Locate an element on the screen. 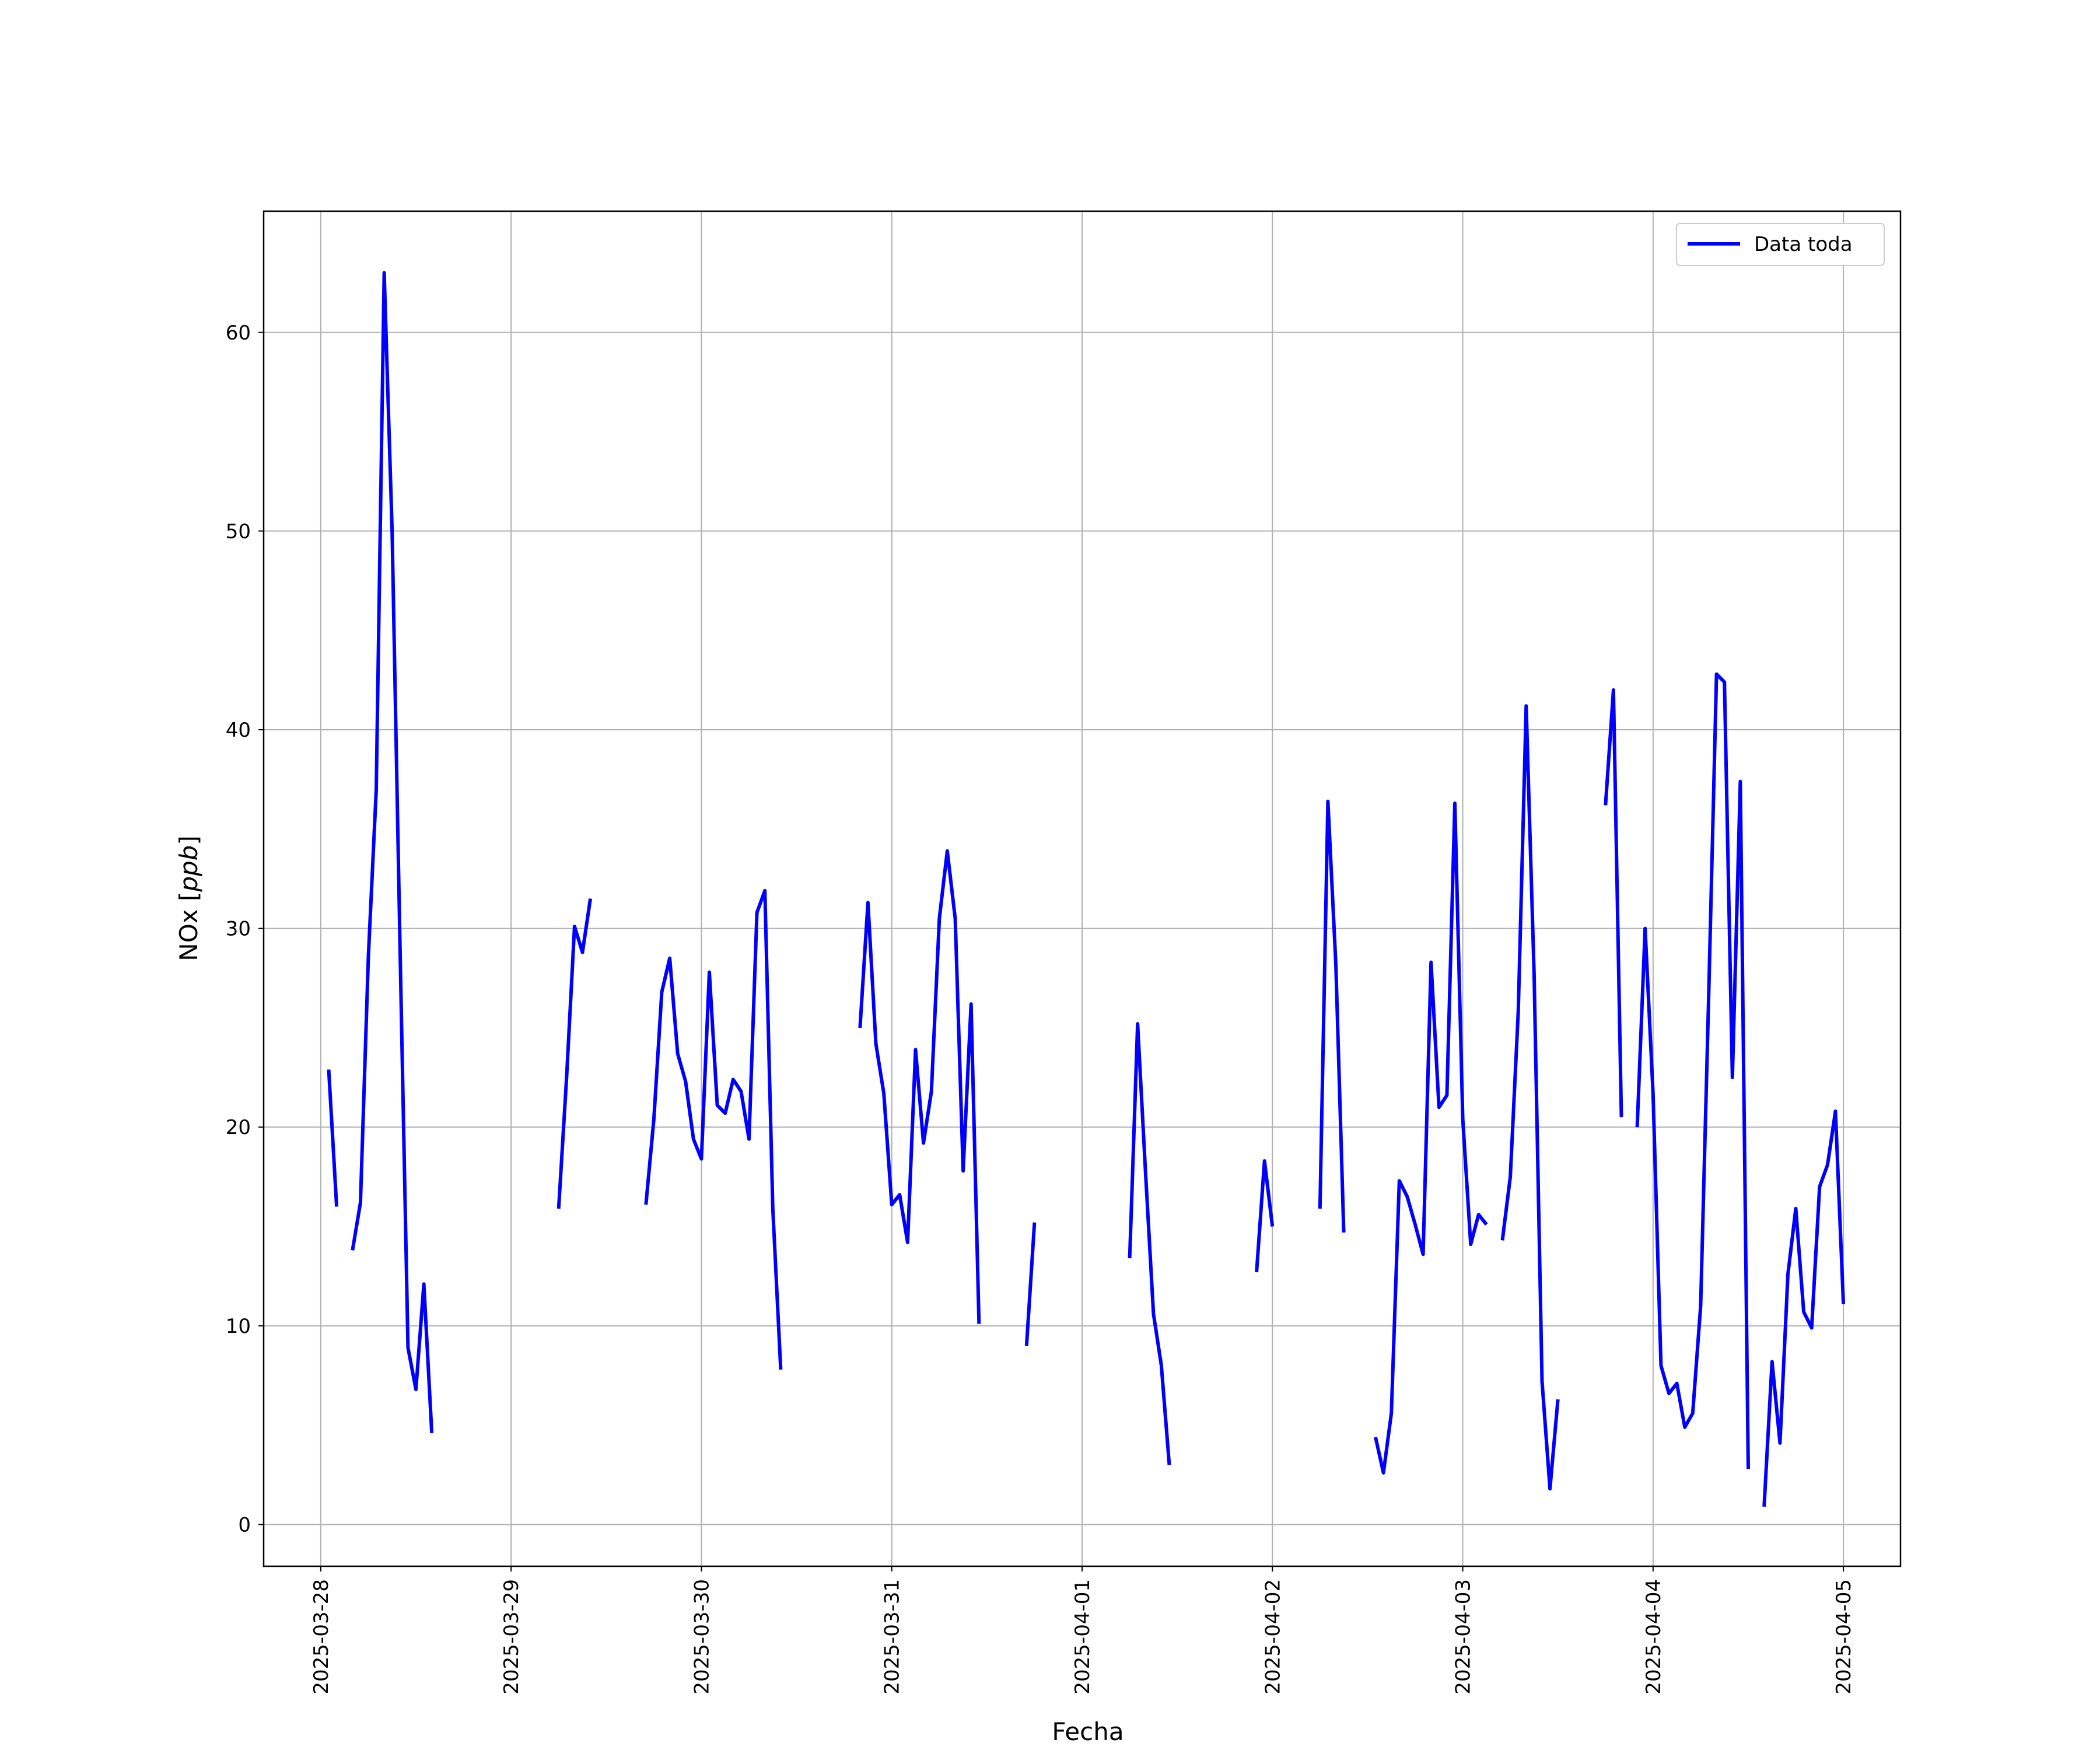 Image resolution: width=2100 pixels, height=1750 pixels. y-tick-label-40: 40 is located at coordinates (238, 730).